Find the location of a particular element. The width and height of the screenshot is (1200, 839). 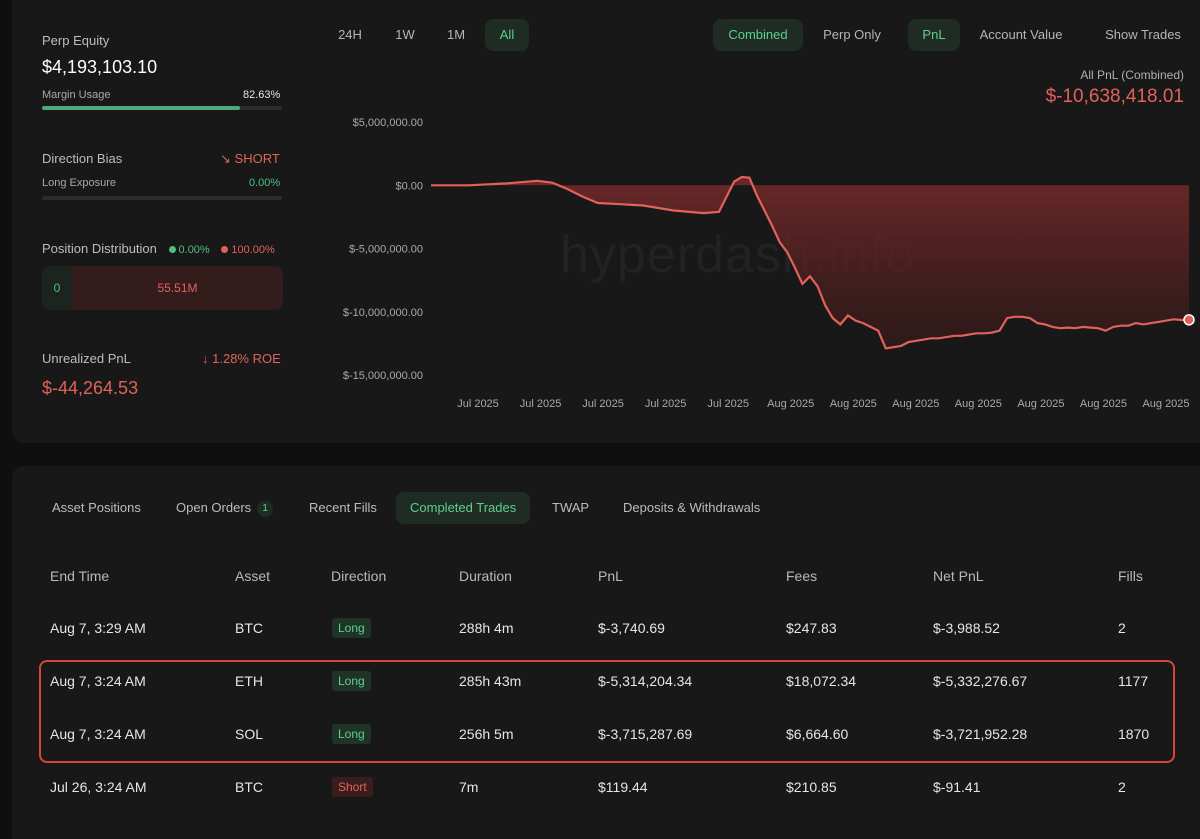

col-net-pnl: Net PnL is located at coordinates (958, 576).